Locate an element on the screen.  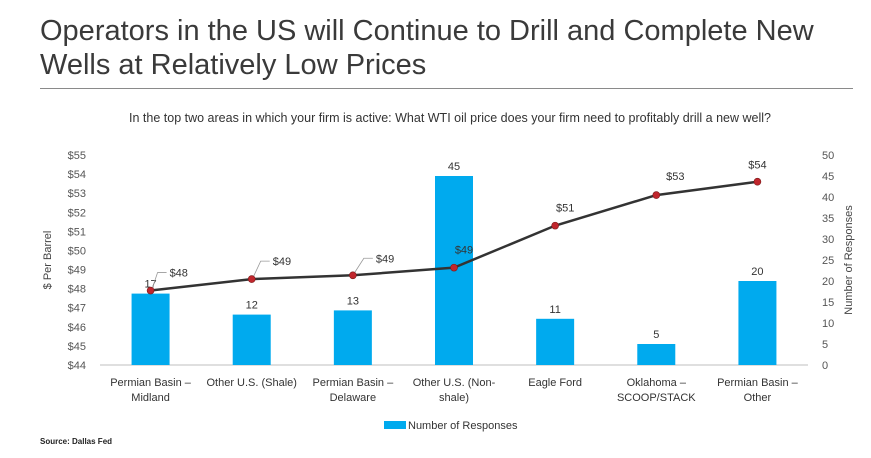
category-label: shale) is located at coordinates (454, 398).